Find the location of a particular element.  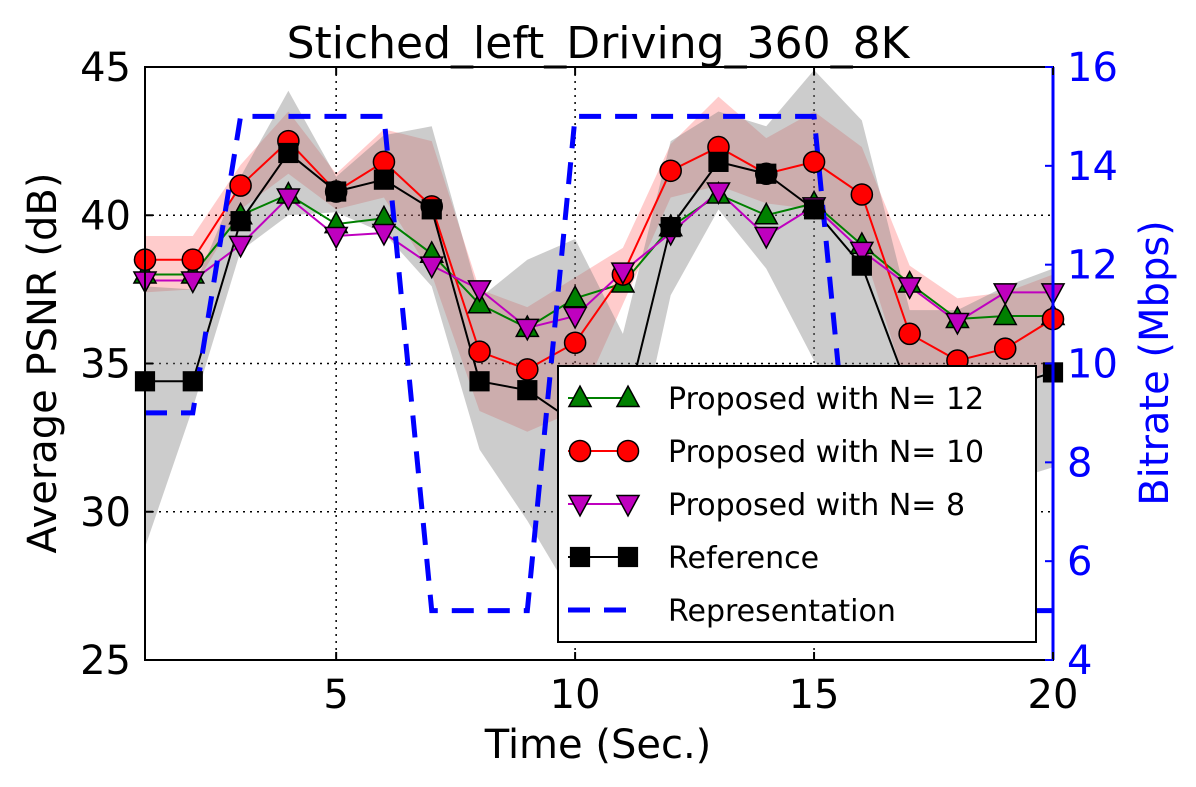

x-tick-label: 20 is located at coordinates (1053, 695).